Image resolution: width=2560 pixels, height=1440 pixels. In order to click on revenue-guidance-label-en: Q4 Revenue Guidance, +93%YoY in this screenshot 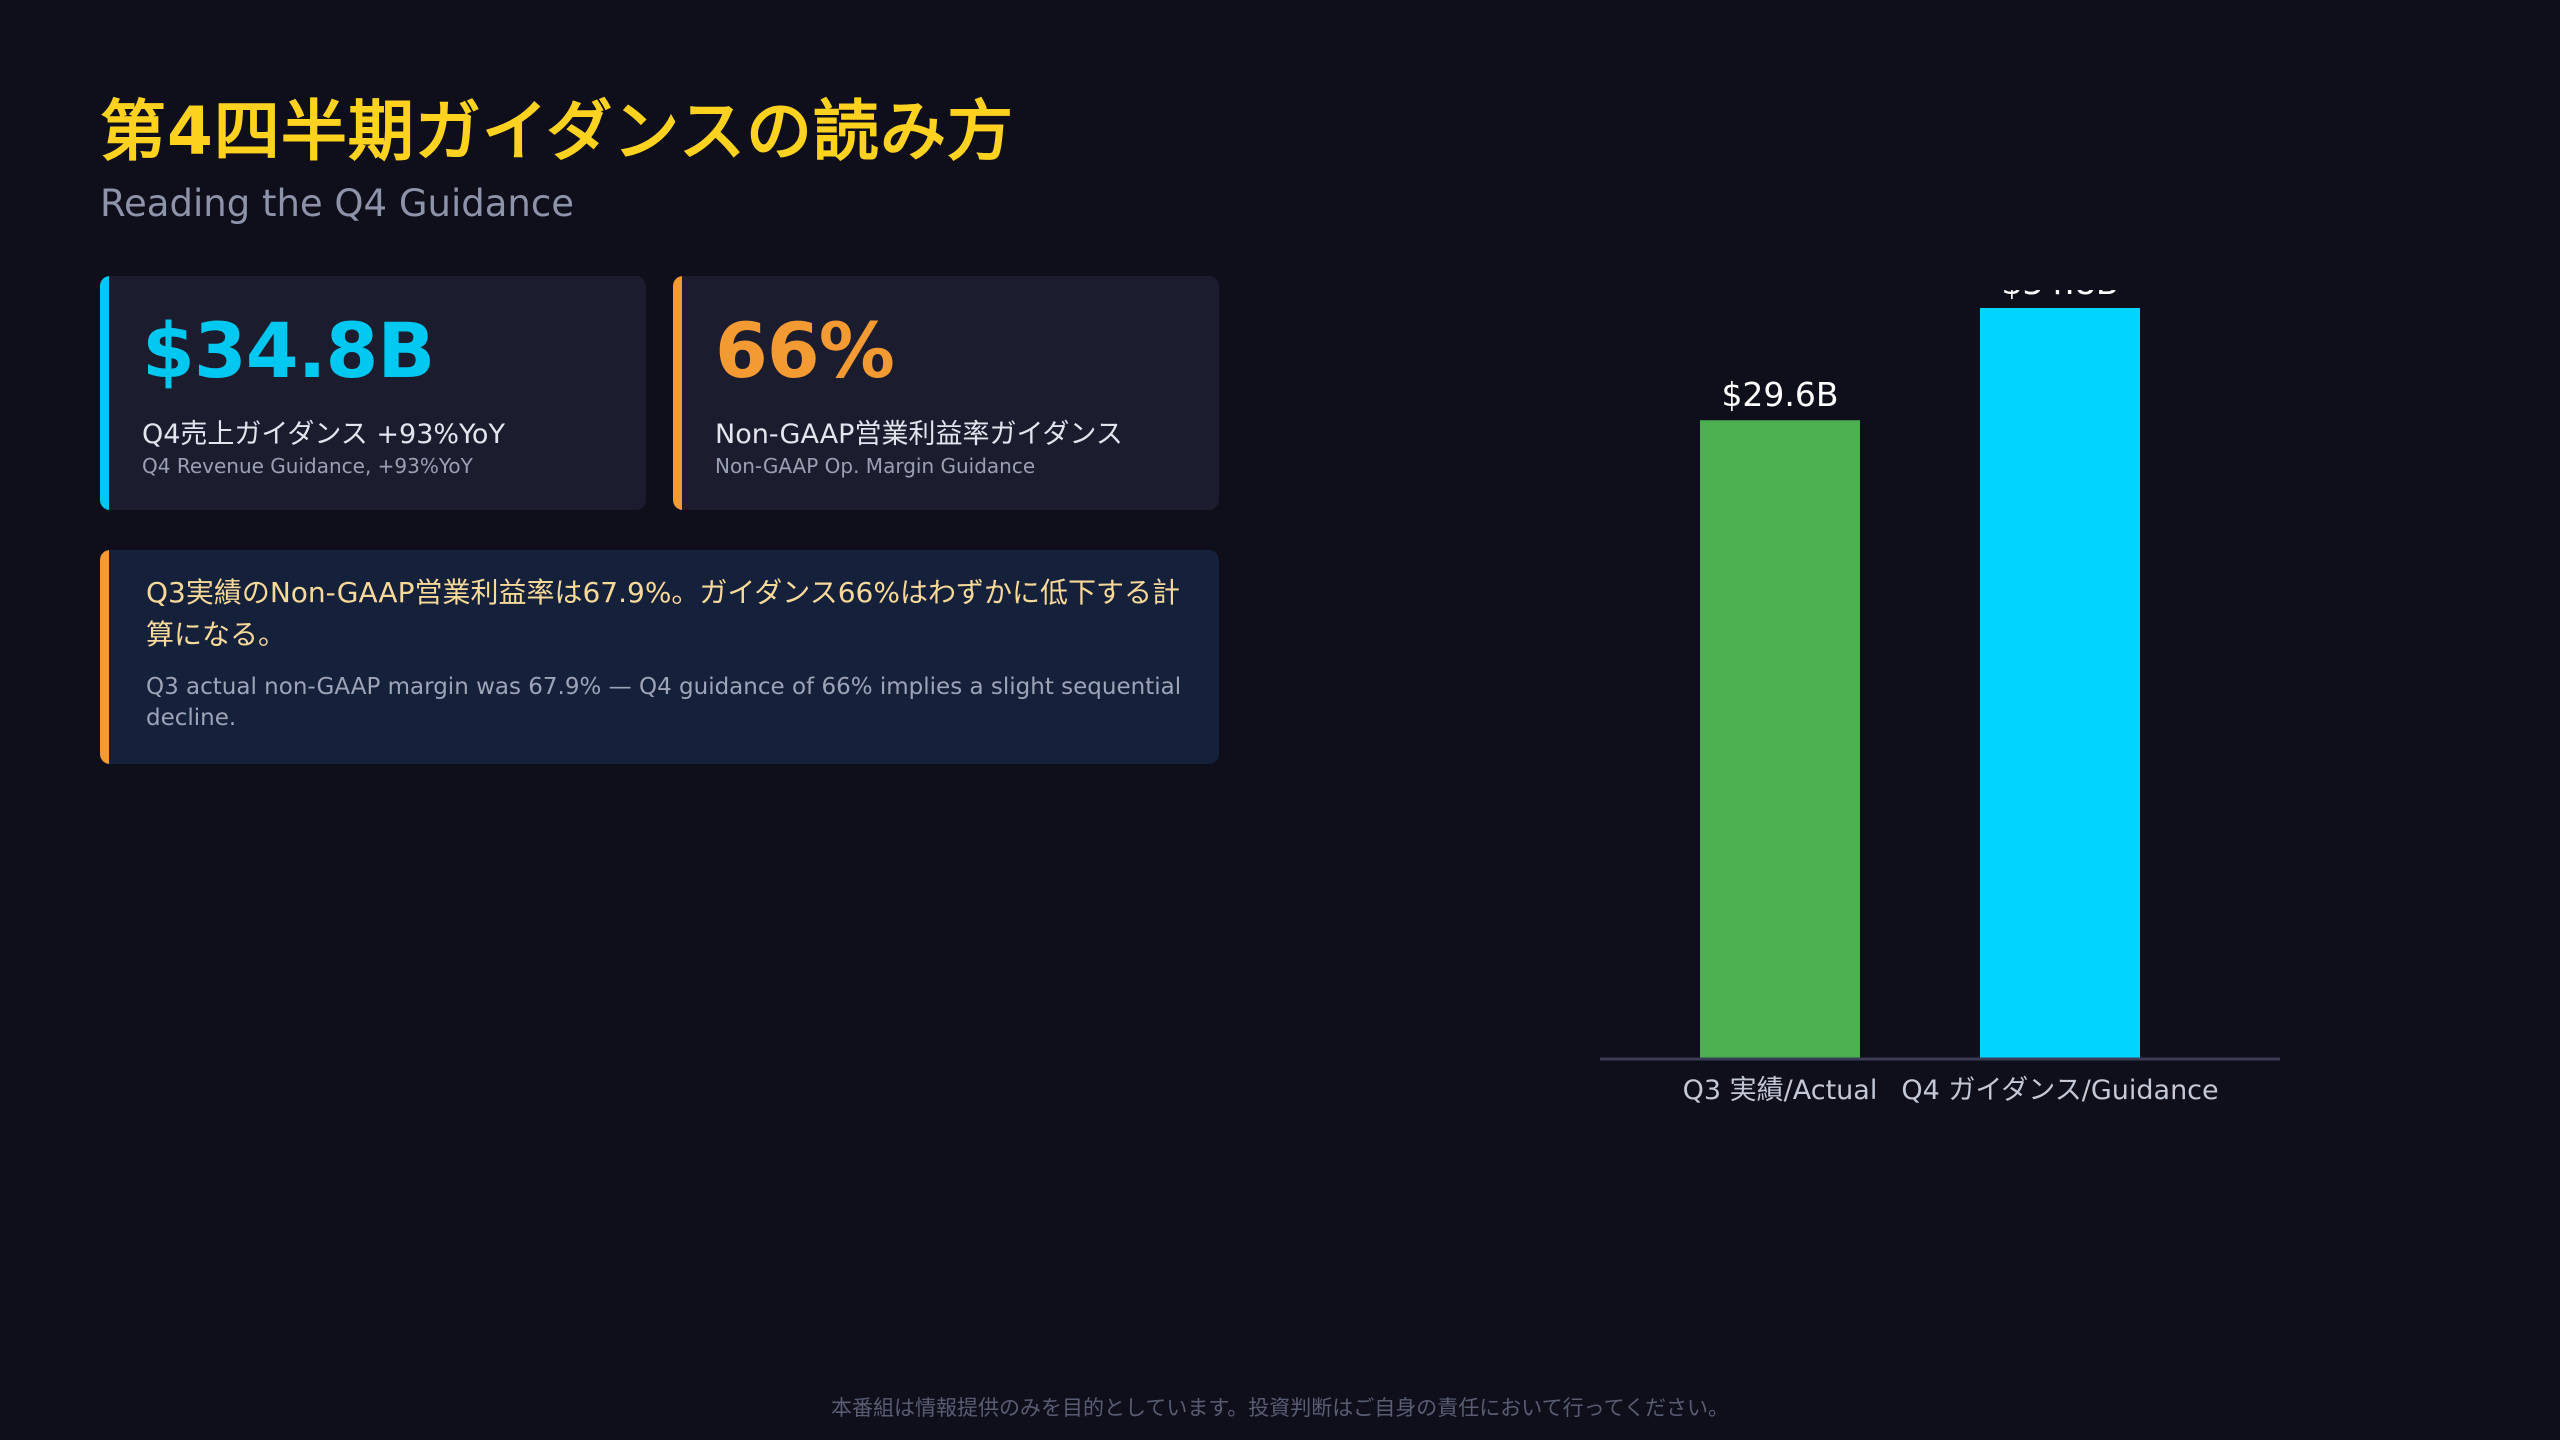, I will do `click(307, 466)`.